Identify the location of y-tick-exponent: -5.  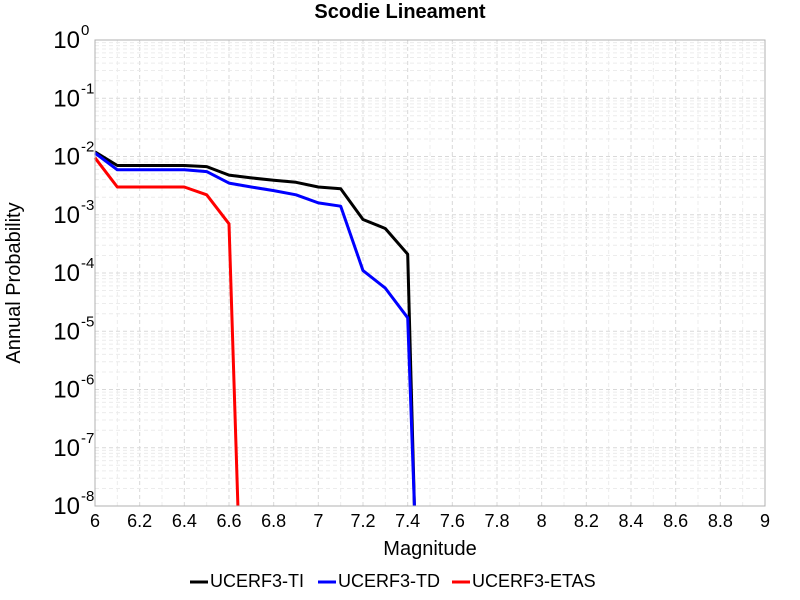
(87, 321).